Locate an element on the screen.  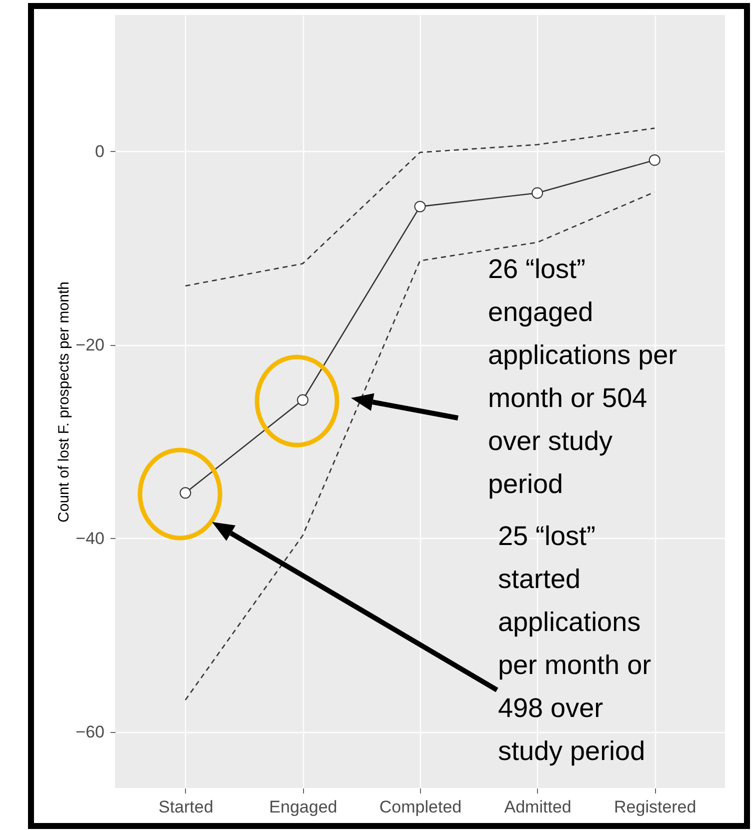
line-series is located at coordinates (420, 207).